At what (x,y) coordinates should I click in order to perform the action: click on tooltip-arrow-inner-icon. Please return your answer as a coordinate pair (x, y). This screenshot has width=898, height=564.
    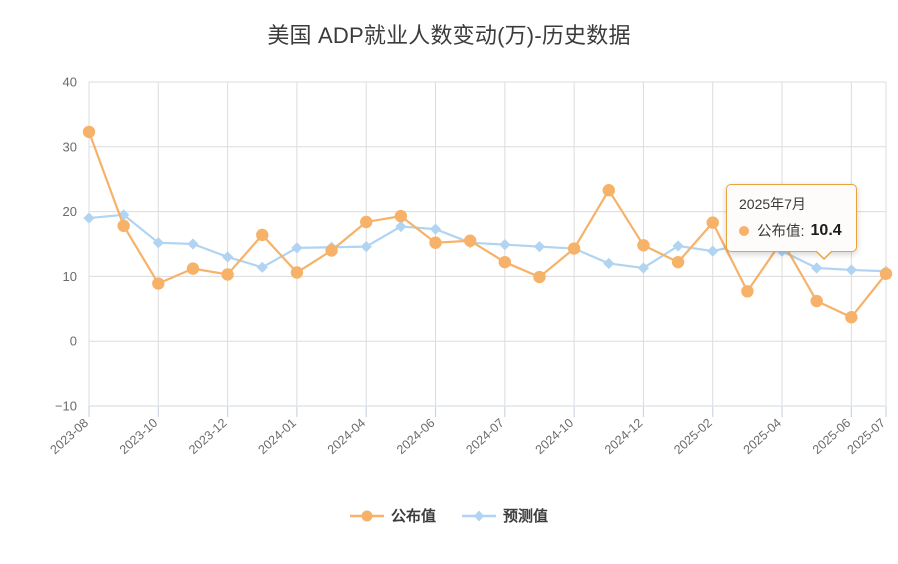
    Looking at the image, I should click on (824, 254).